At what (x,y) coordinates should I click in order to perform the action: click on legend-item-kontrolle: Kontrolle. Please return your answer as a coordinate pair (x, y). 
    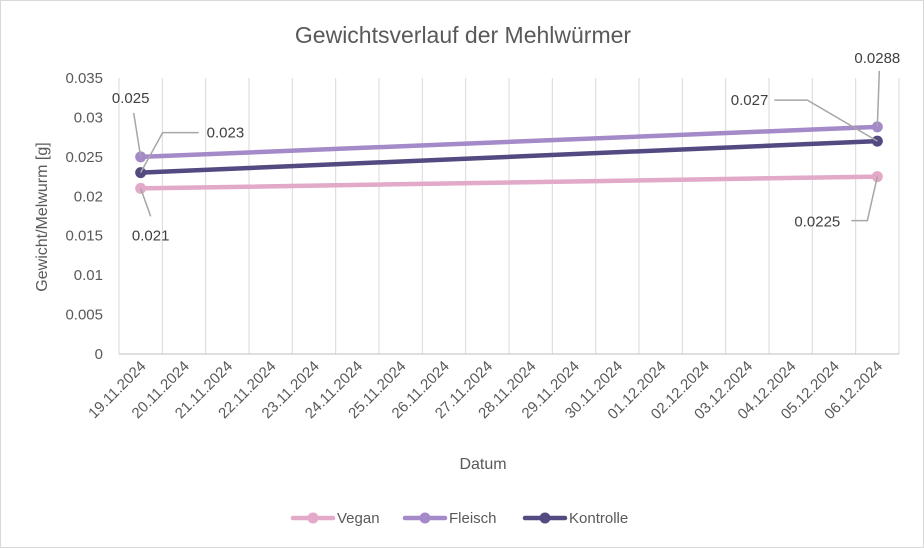
    Looking at the image, I should click on (575, 518).